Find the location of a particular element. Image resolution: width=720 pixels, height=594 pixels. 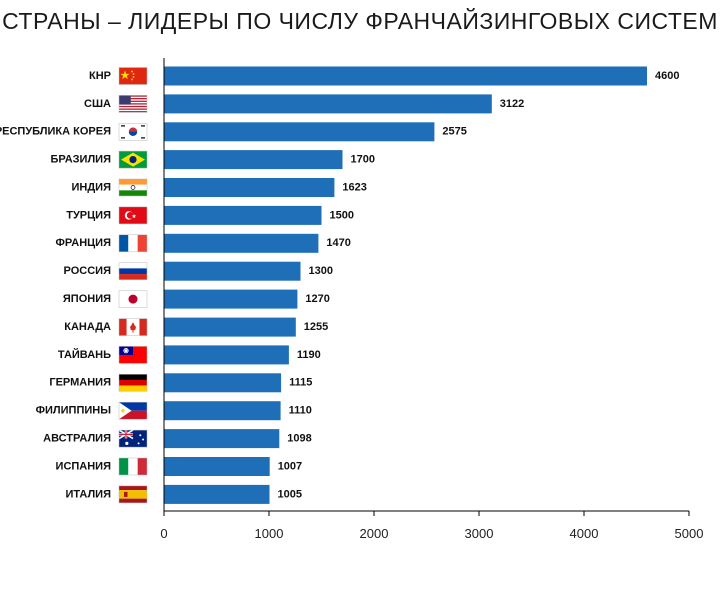

data-label: 1098 is located at coordinates (299, 439).